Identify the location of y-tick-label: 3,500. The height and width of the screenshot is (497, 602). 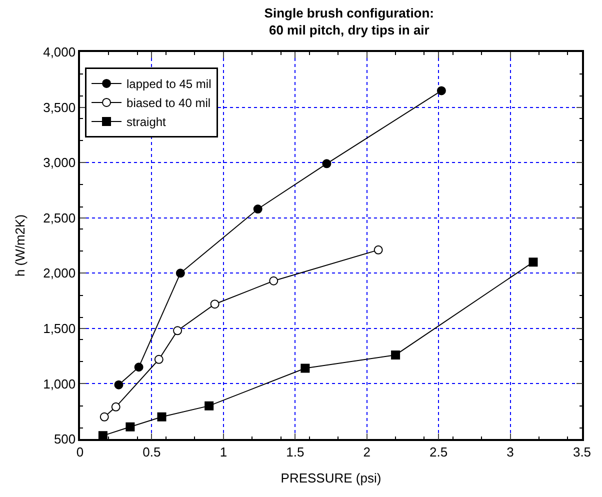
(59, 107).